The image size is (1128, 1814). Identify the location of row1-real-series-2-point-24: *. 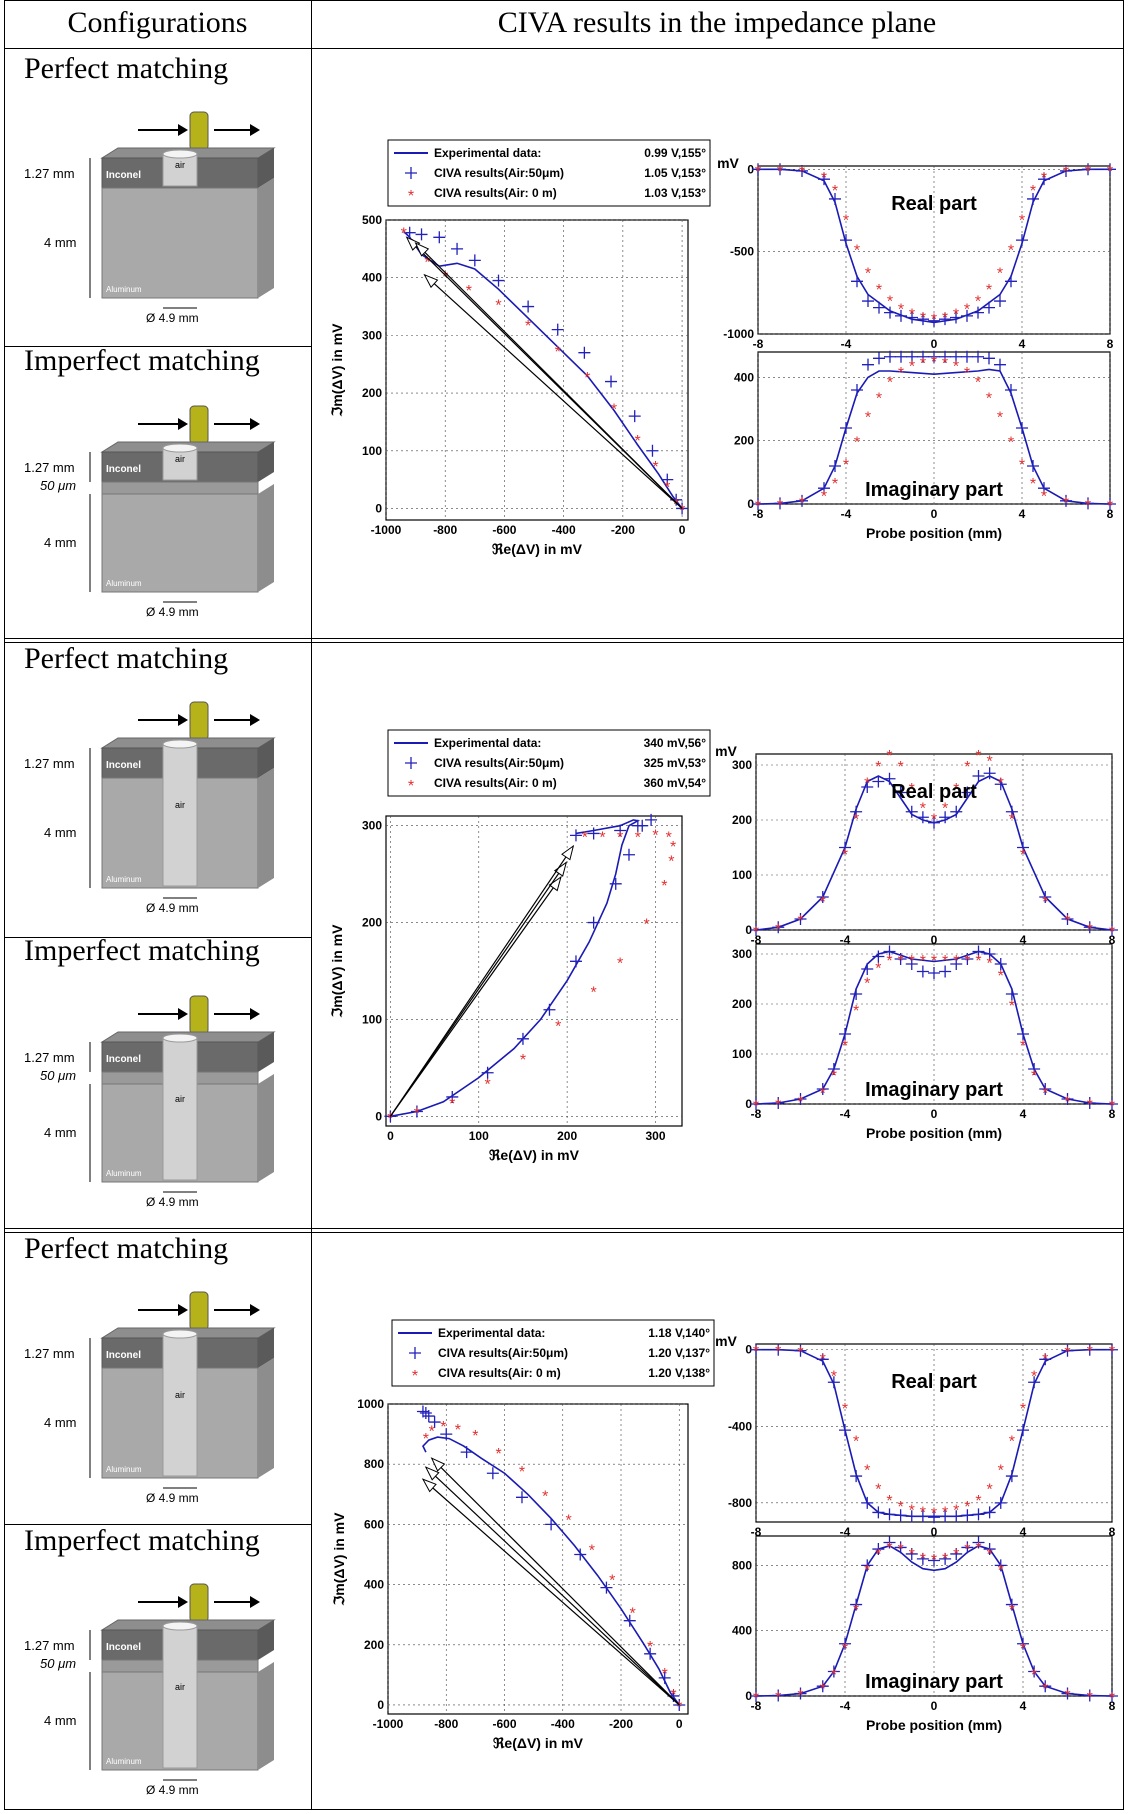
(1066, 172).